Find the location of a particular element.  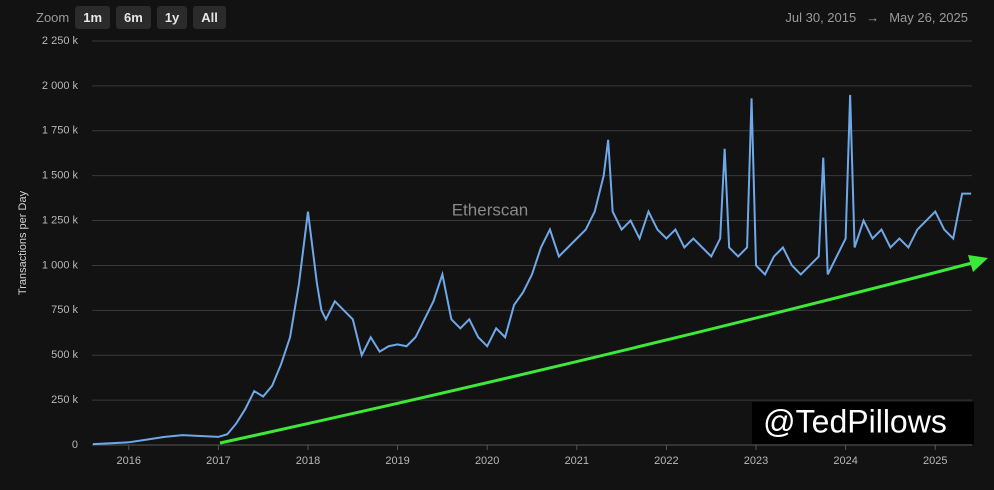

zoom-bar: Zoom 1m 6m 1y All is located at coordinates (131, 17).